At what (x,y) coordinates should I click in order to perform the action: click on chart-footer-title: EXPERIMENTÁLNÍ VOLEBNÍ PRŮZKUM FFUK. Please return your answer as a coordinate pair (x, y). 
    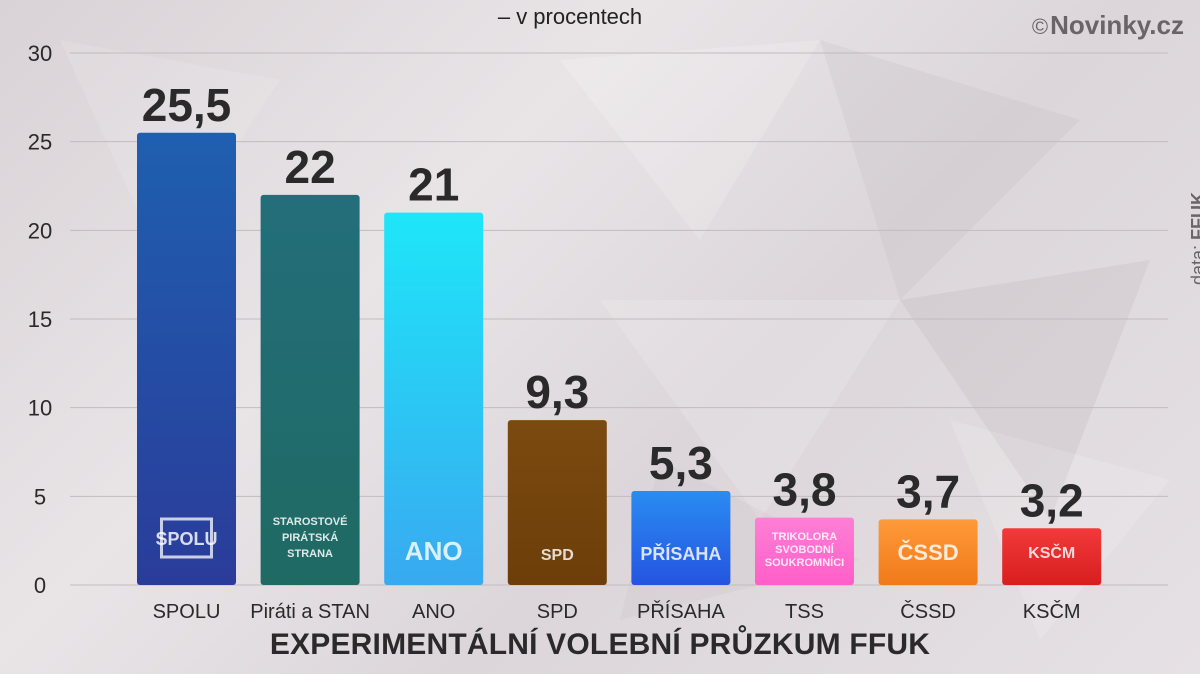
    Looking at the image, I should click on (600, 644).